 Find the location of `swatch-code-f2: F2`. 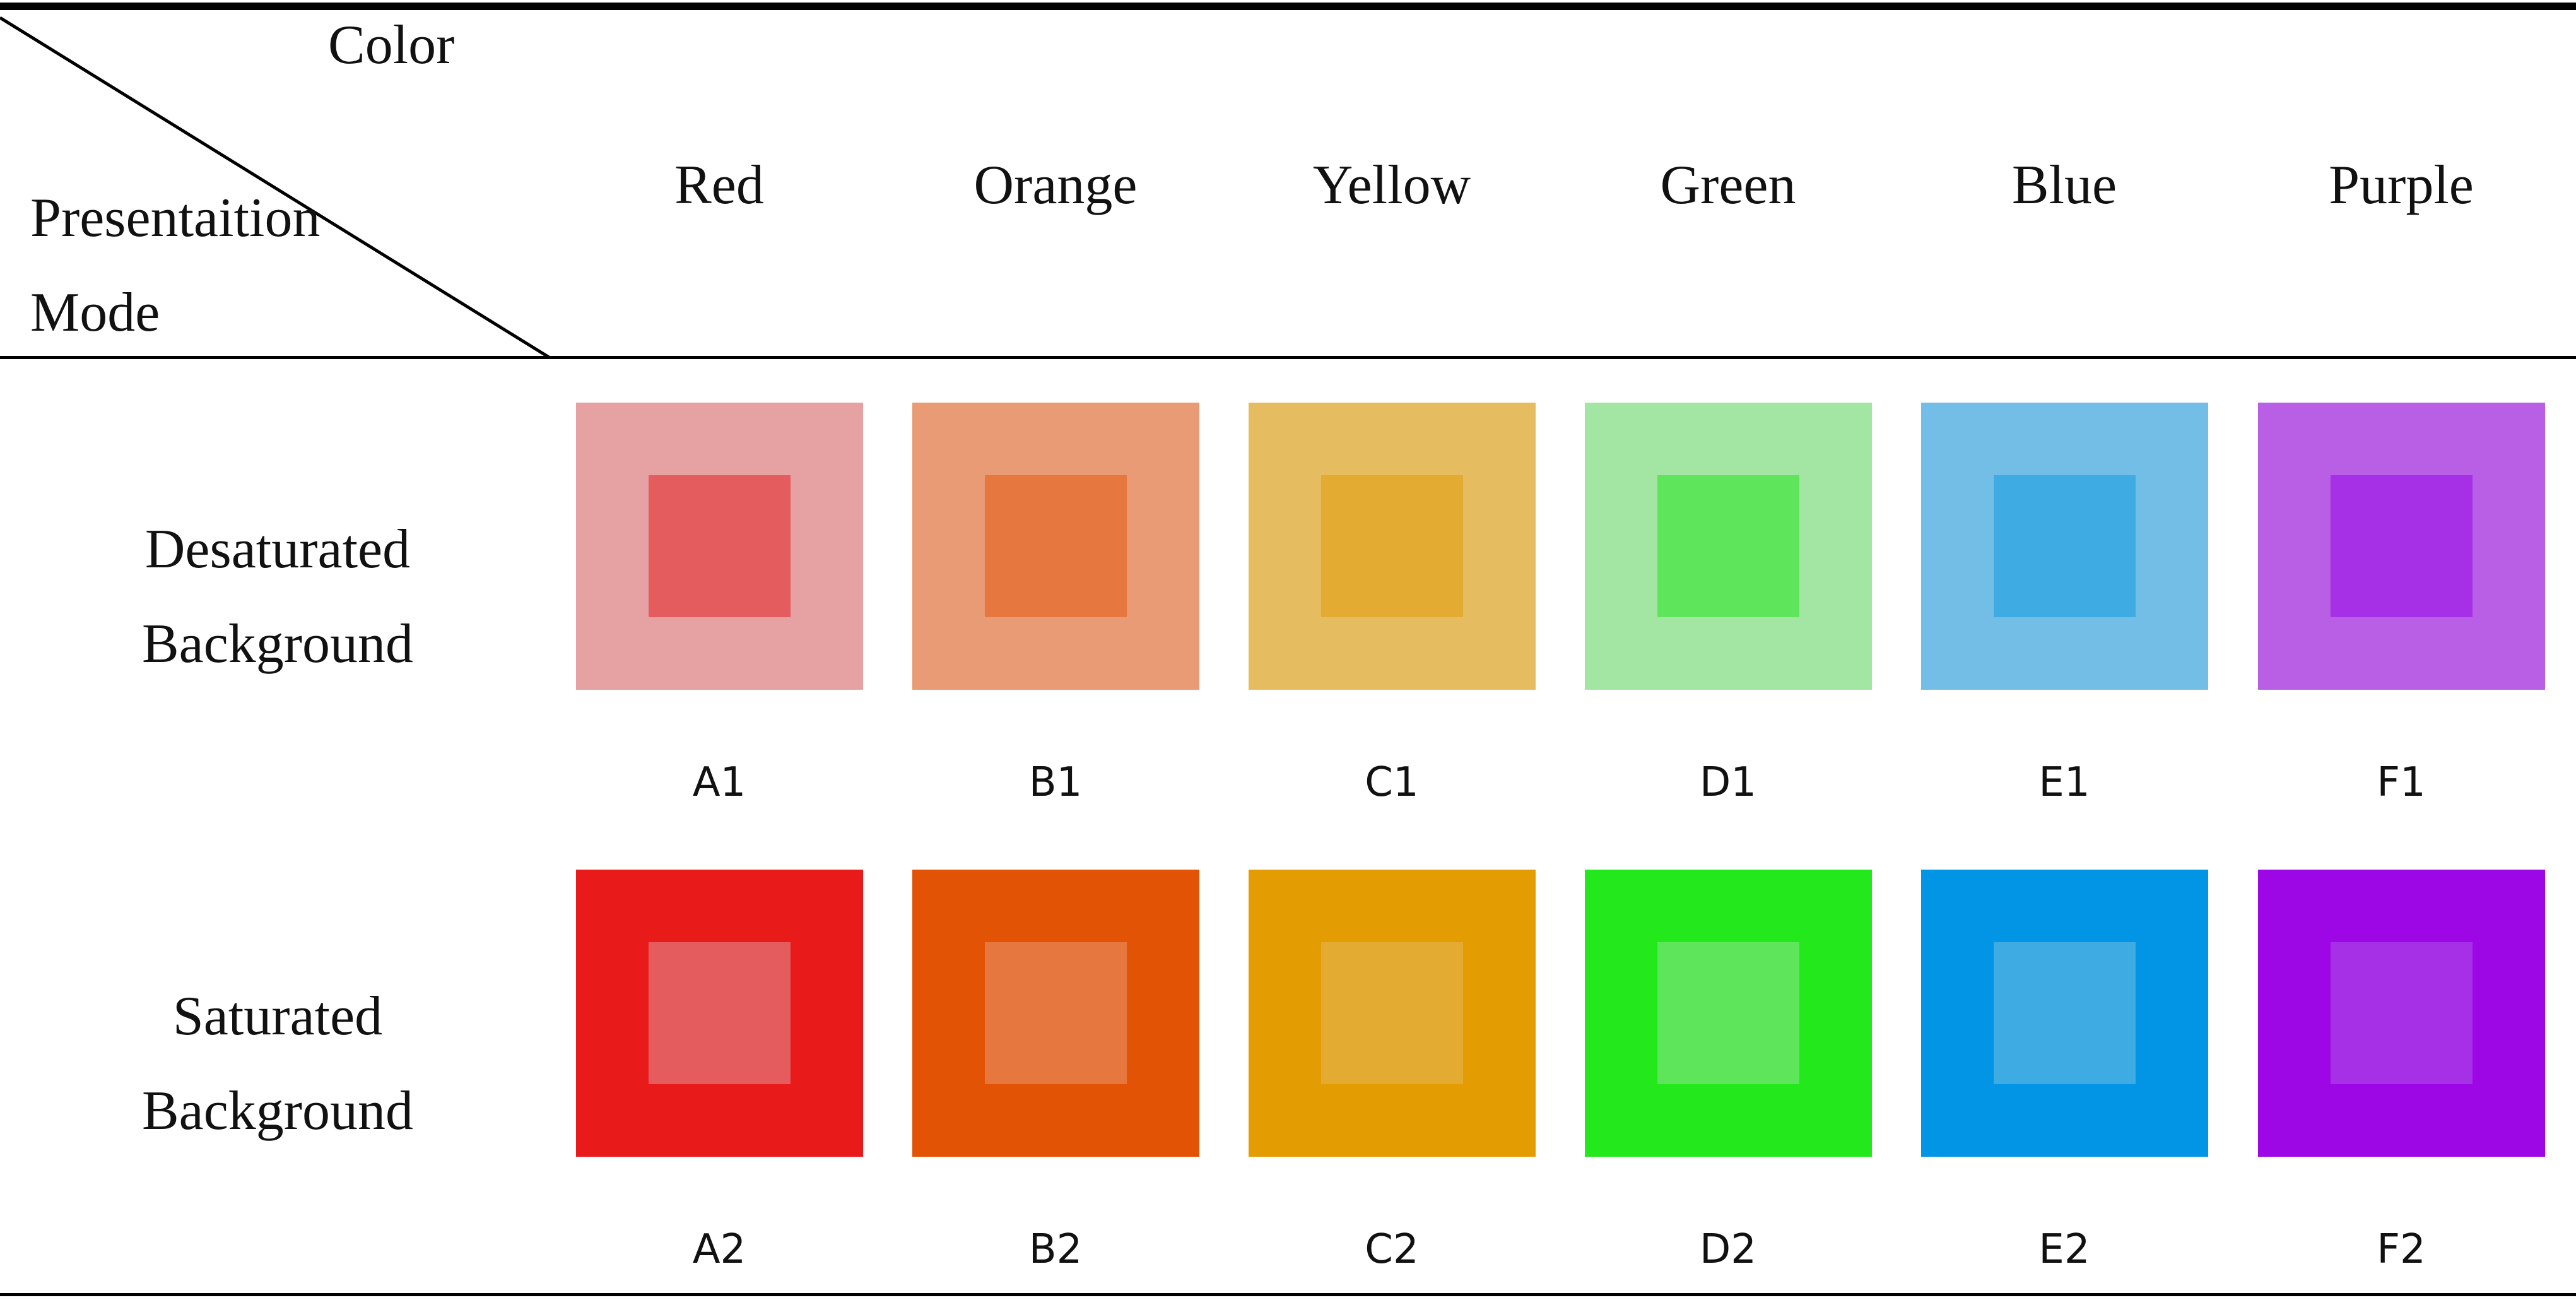

swatch-code-f2: F2 is located at coordinates (2401, 1249).